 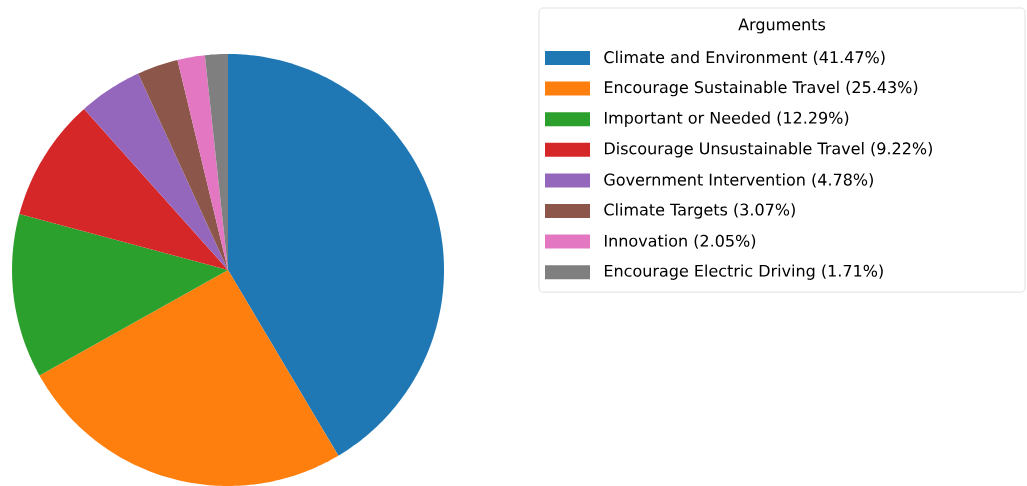 What do you see at coordinates (761, 88) in the screenshot?
I see `legend-label: Encourage Sustainable Travel (25.43%)` at bounding box center [761, 88].